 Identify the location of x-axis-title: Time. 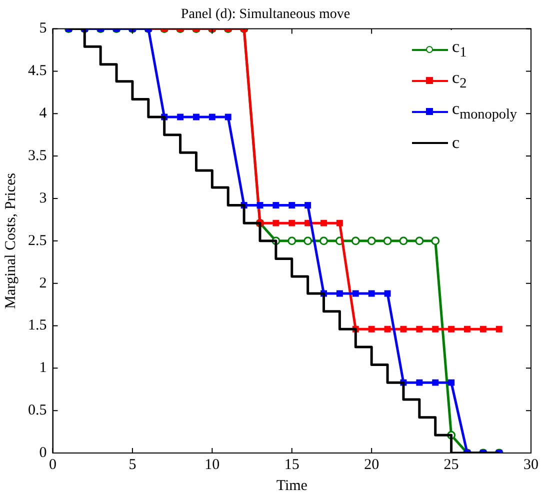
(292, 486).